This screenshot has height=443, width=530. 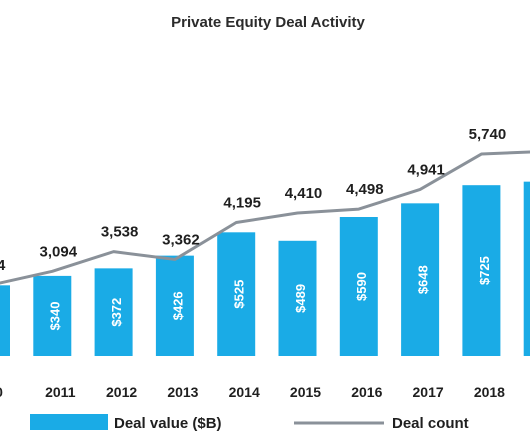 I want to click on bar-2013, so click(x=174, y=305).